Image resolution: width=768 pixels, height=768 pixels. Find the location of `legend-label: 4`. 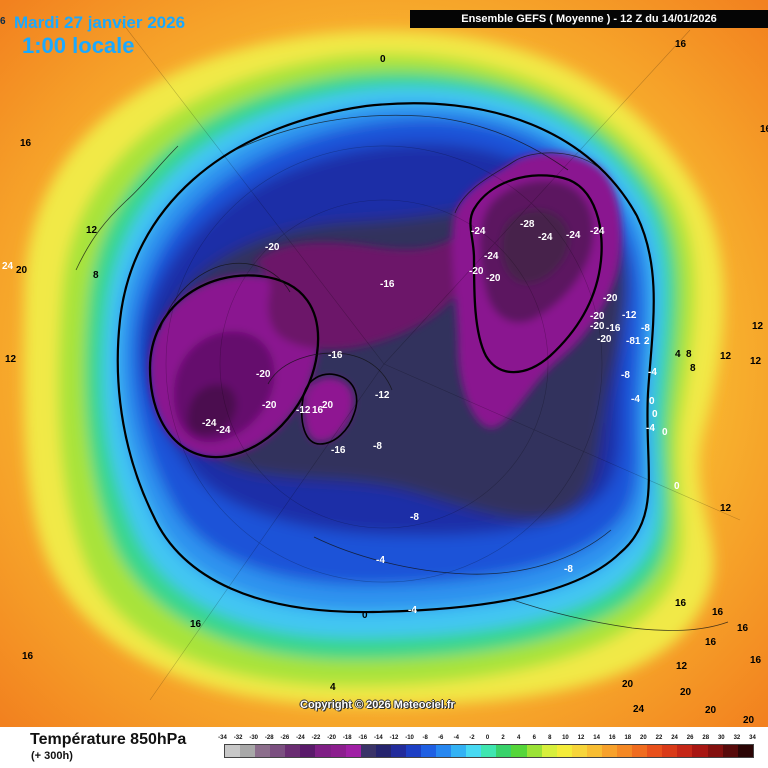

legend-label: 4 is located at coordinates (519, 738).